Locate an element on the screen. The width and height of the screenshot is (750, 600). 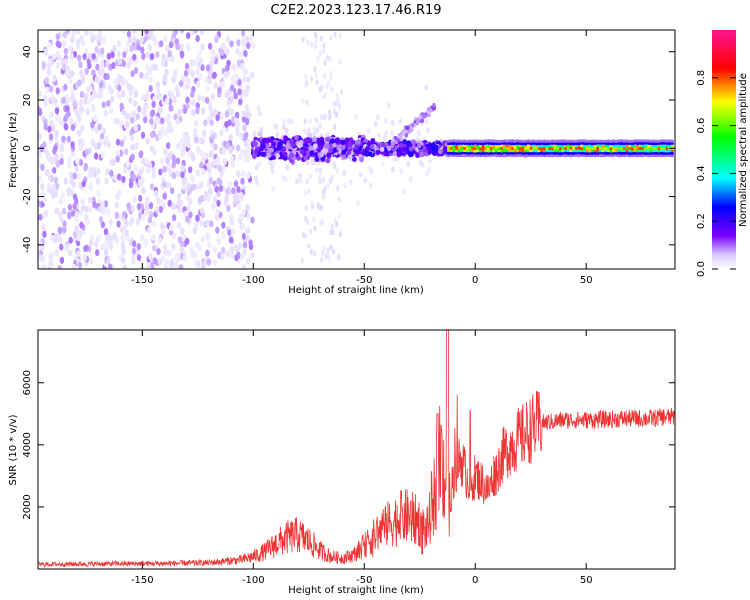
heatmap-y-tick-label: -40 is located at coordinates (27, 245).